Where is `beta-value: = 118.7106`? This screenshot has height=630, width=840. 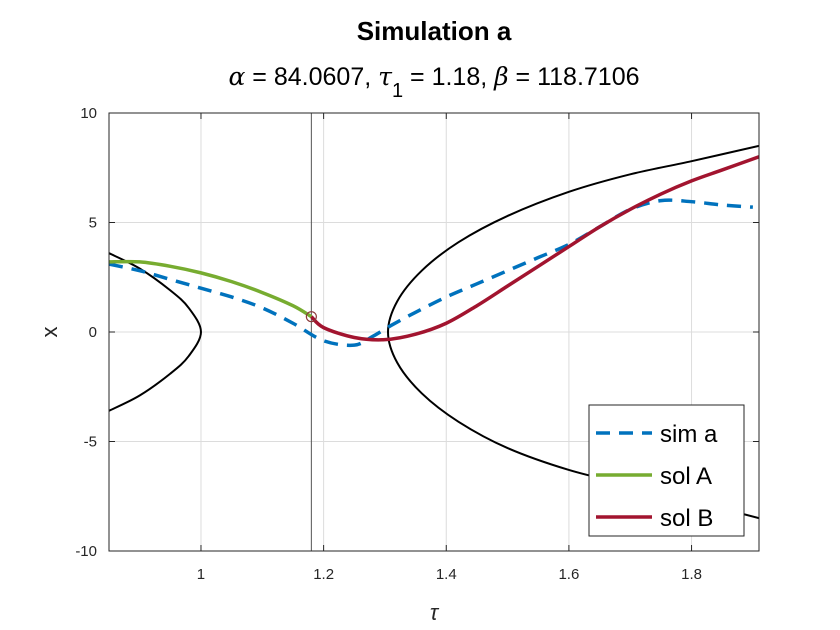 beta-value: = 118.7106 is located at coordinates (574, 77).